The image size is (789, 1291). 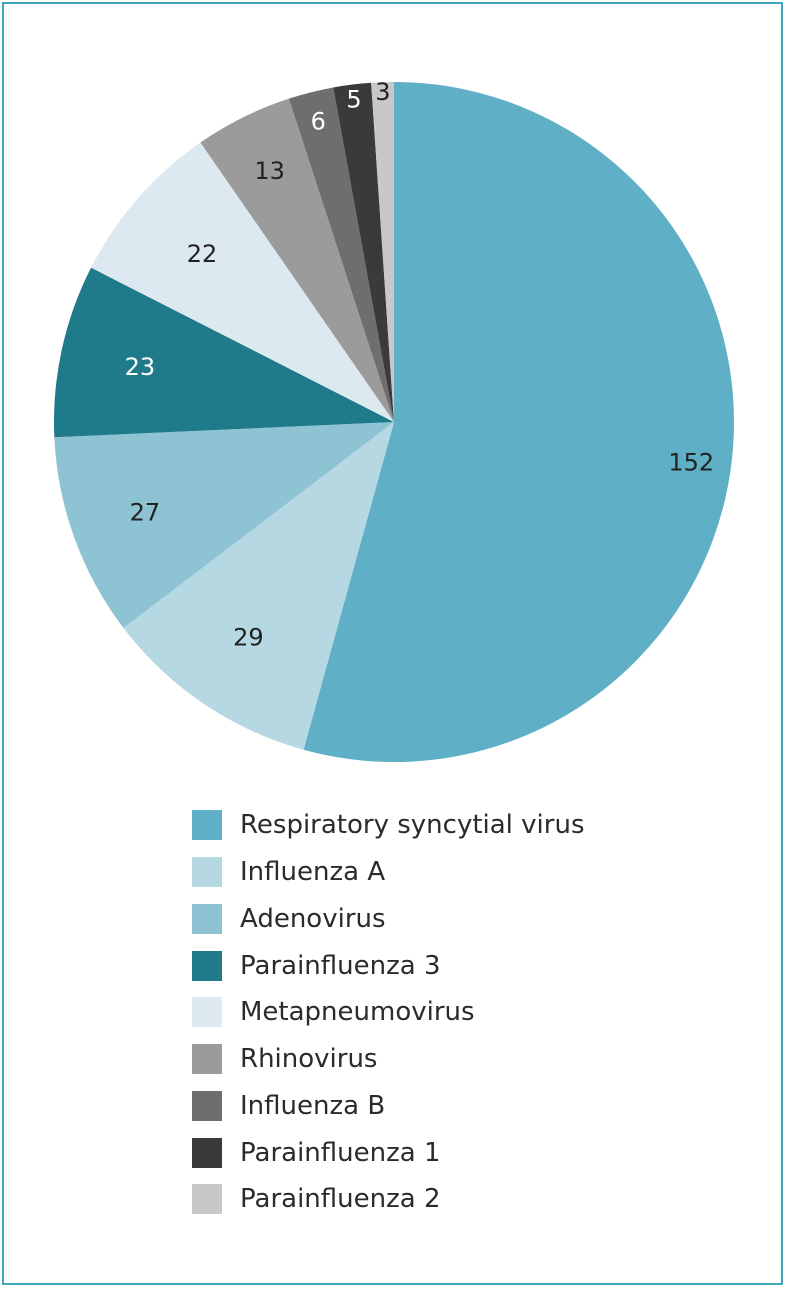 What do you see at coordinates (313, 1105) in the screenshot?
I see `legend-label: Influenza B` at bounding box center [313, 1105].